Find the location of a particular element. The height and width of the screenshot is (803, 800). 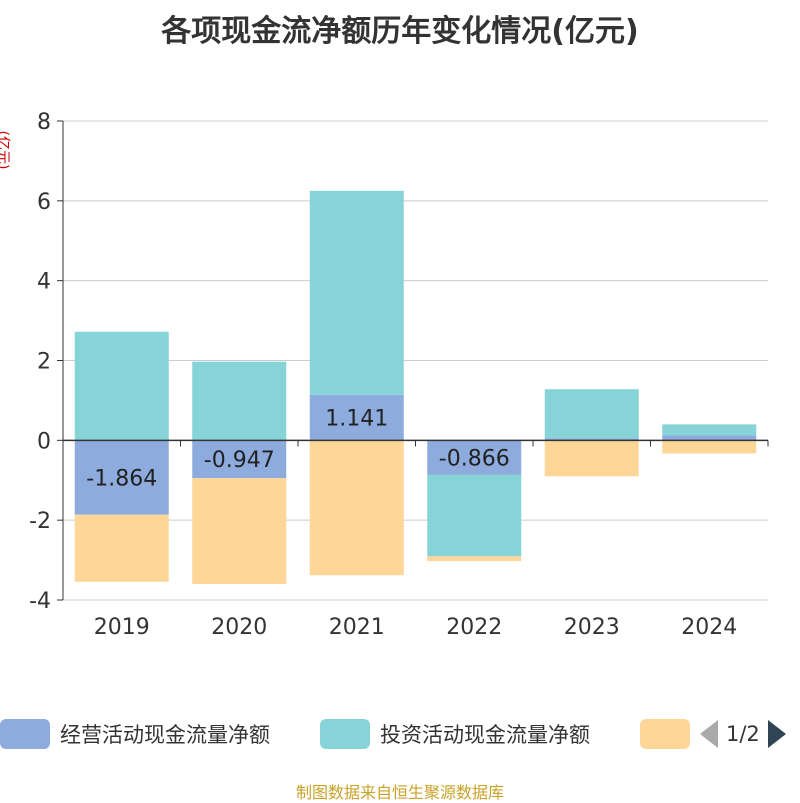

y-tick-label: 4 is located at coordinates (44, 282).